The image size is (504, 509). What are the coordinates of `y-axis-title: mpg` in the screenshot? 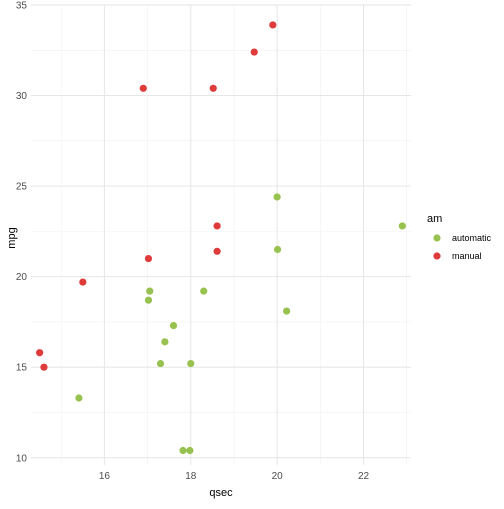 It's located at (12, 237).